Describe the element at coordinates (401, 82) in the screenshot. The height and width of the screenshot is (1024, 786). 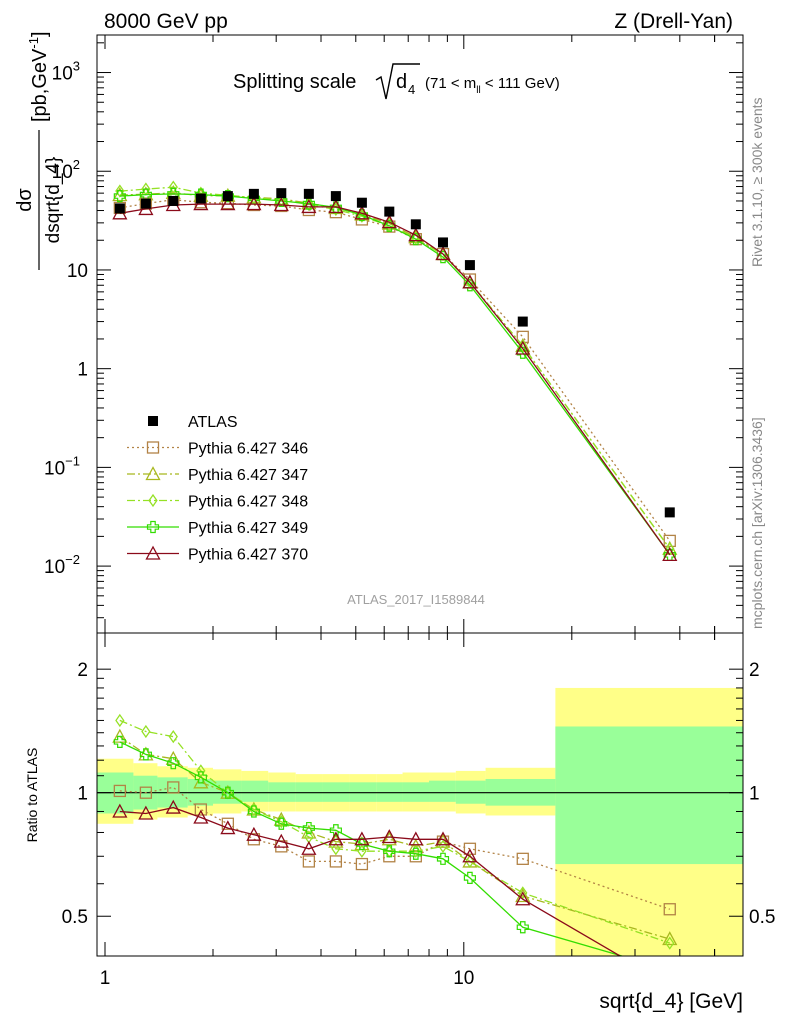
I see `plot-title-d: d` at that location.